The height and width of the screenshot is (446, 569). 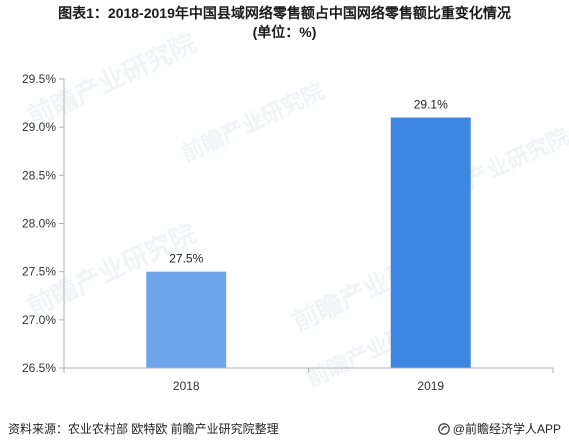 What do you see at coordinates (186, 319) in the screenshot?
I see `bar-2018` at bounding box center [186, 319].